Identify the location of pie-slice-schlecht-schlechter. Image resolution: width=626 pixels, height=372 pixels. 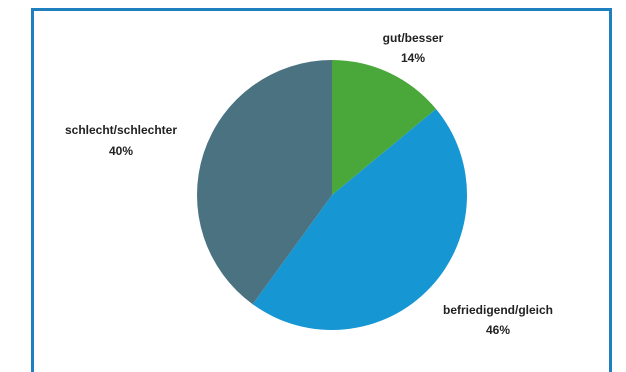
(264, 182).